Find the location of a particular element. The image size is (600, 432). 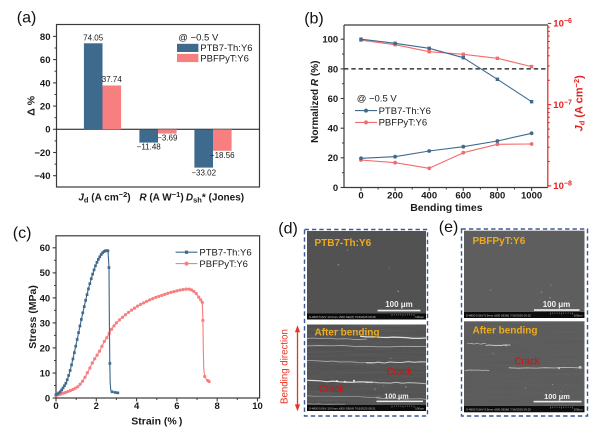

svg-text: −40 is located at coordinates (42, 176).